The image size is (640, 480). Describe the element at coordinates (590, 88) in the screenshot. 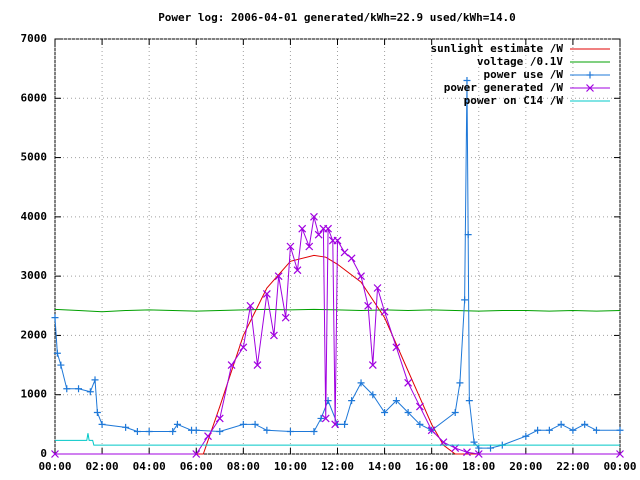

I see `legend-marker` at that location.